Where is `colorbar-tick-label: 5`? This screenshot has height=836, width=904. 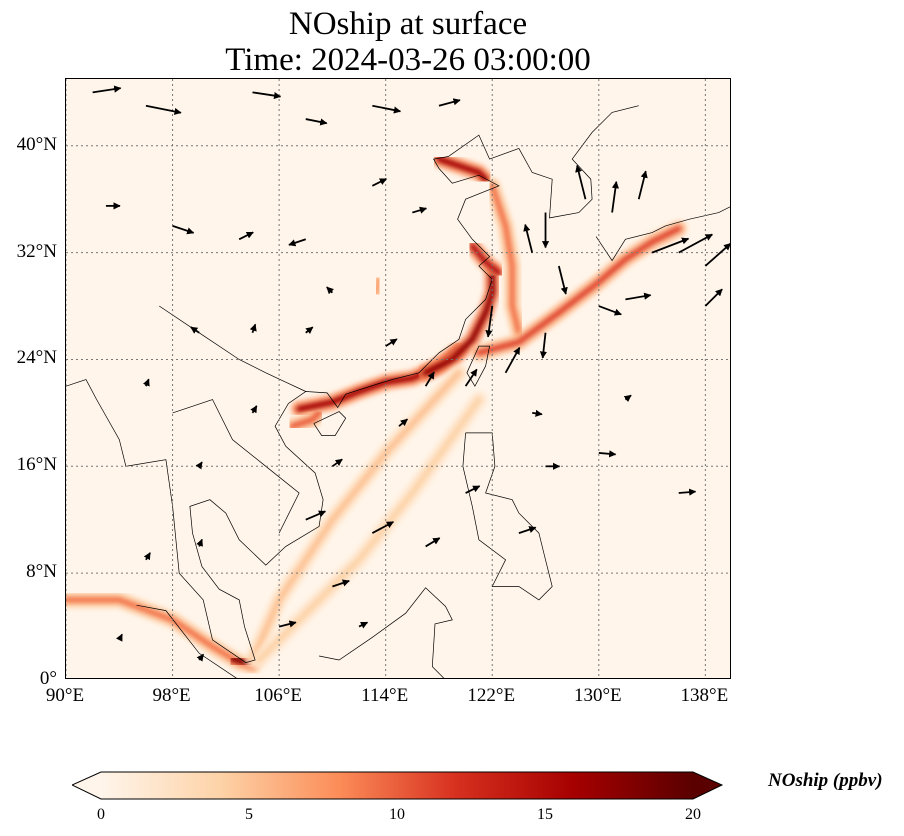
colorbar-tick-label: 5 is located at coordinates (249, 814).